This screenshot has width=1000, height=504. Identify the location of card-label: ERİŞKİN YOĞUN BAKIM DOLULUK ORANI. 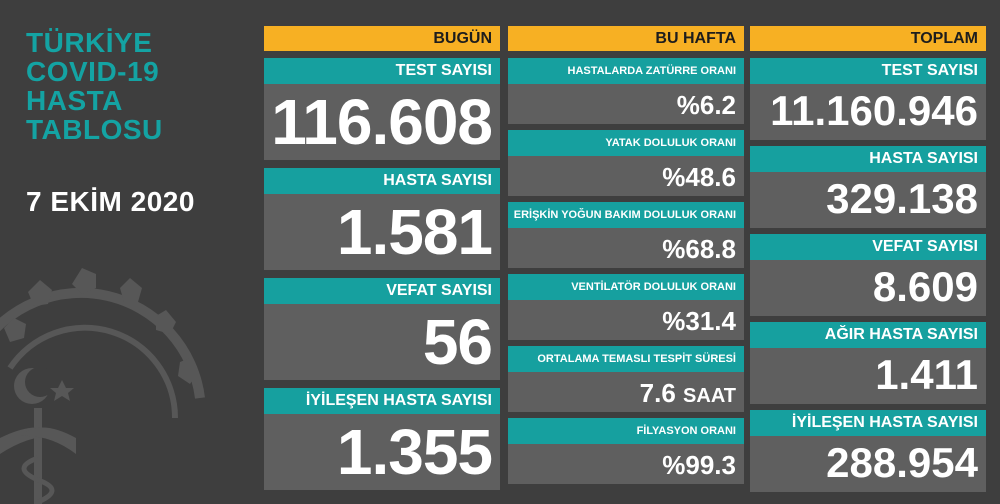
(626, 215).